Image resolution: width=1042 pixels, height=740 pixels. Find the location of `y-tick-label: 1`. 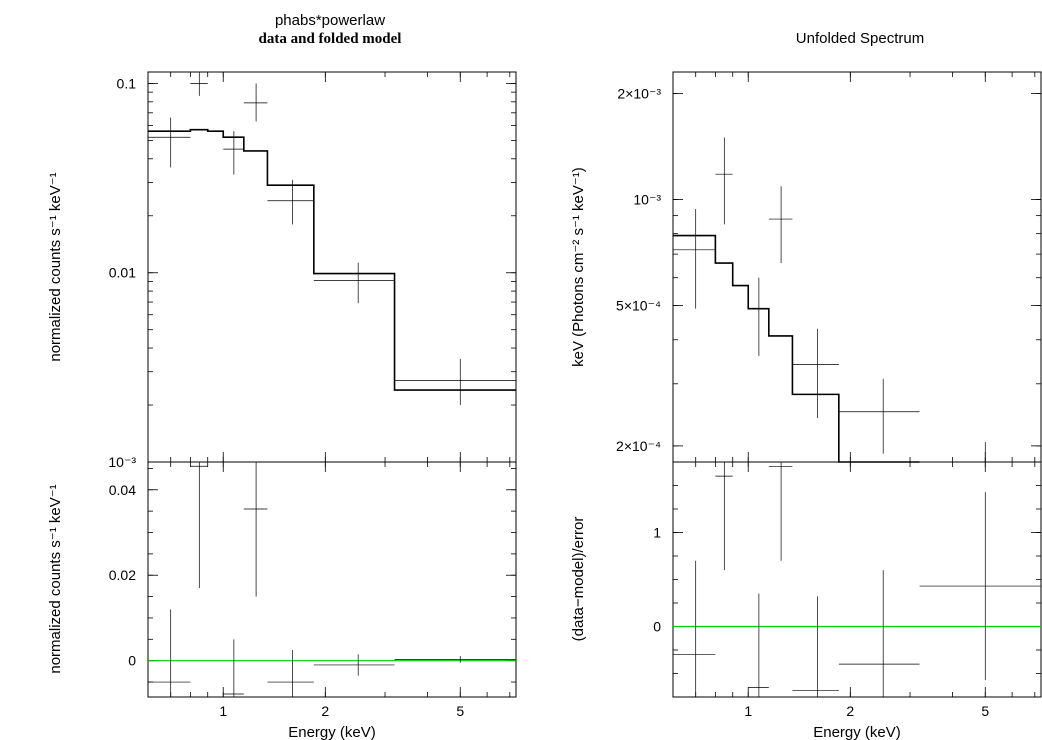

y-tick-label: 1 is located at coordinates (657, 533).